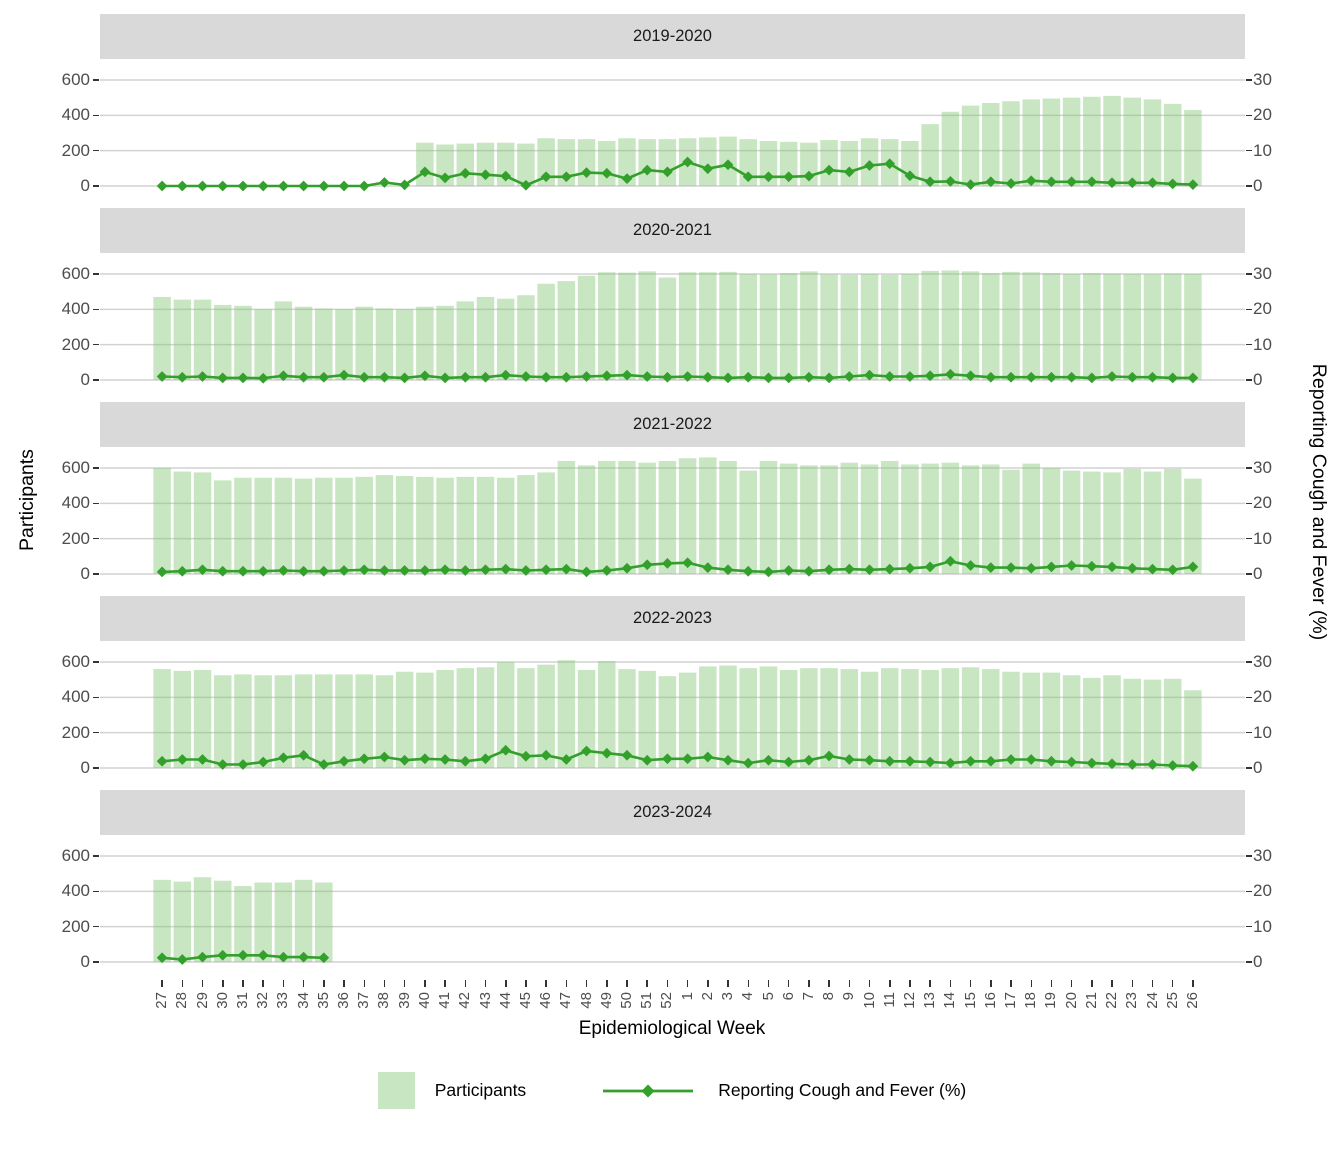 The image size is (1344, 1152). I want to click on facet-strip-label: 2020-2021, so click(672, 230).